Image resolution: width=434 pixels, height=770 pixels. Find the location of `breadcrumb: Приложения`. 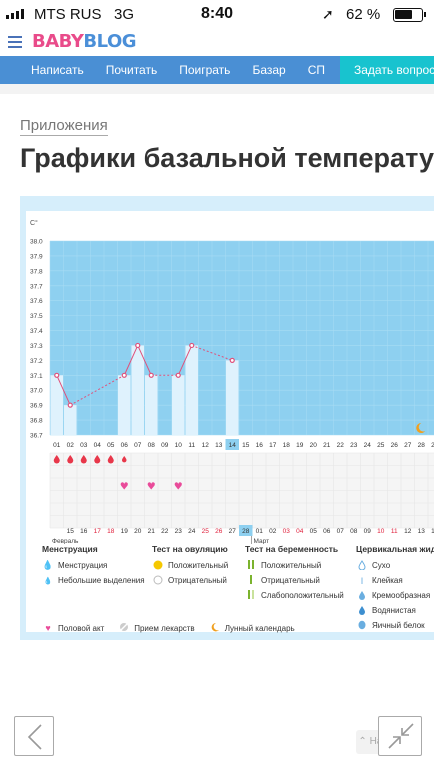

breadcrumb: Приложения is located at coordinates (64, 126).